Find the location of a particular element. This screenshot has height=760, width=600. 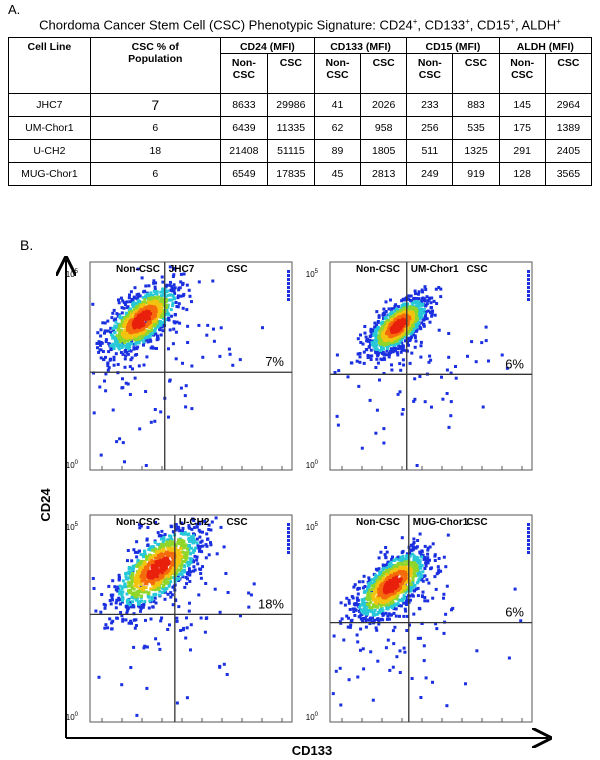

plot-title: UM-Chor1 is located at coordinates (435, 269).